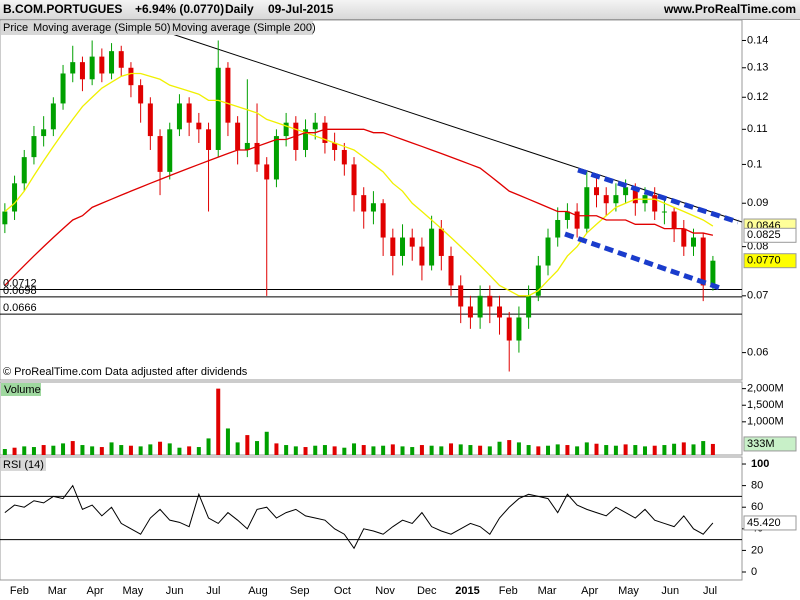  What do you see at coordinates (757, 247) in the screenshot?
I see `y-tick-label: 0.08` at bounding box center [757, 247].